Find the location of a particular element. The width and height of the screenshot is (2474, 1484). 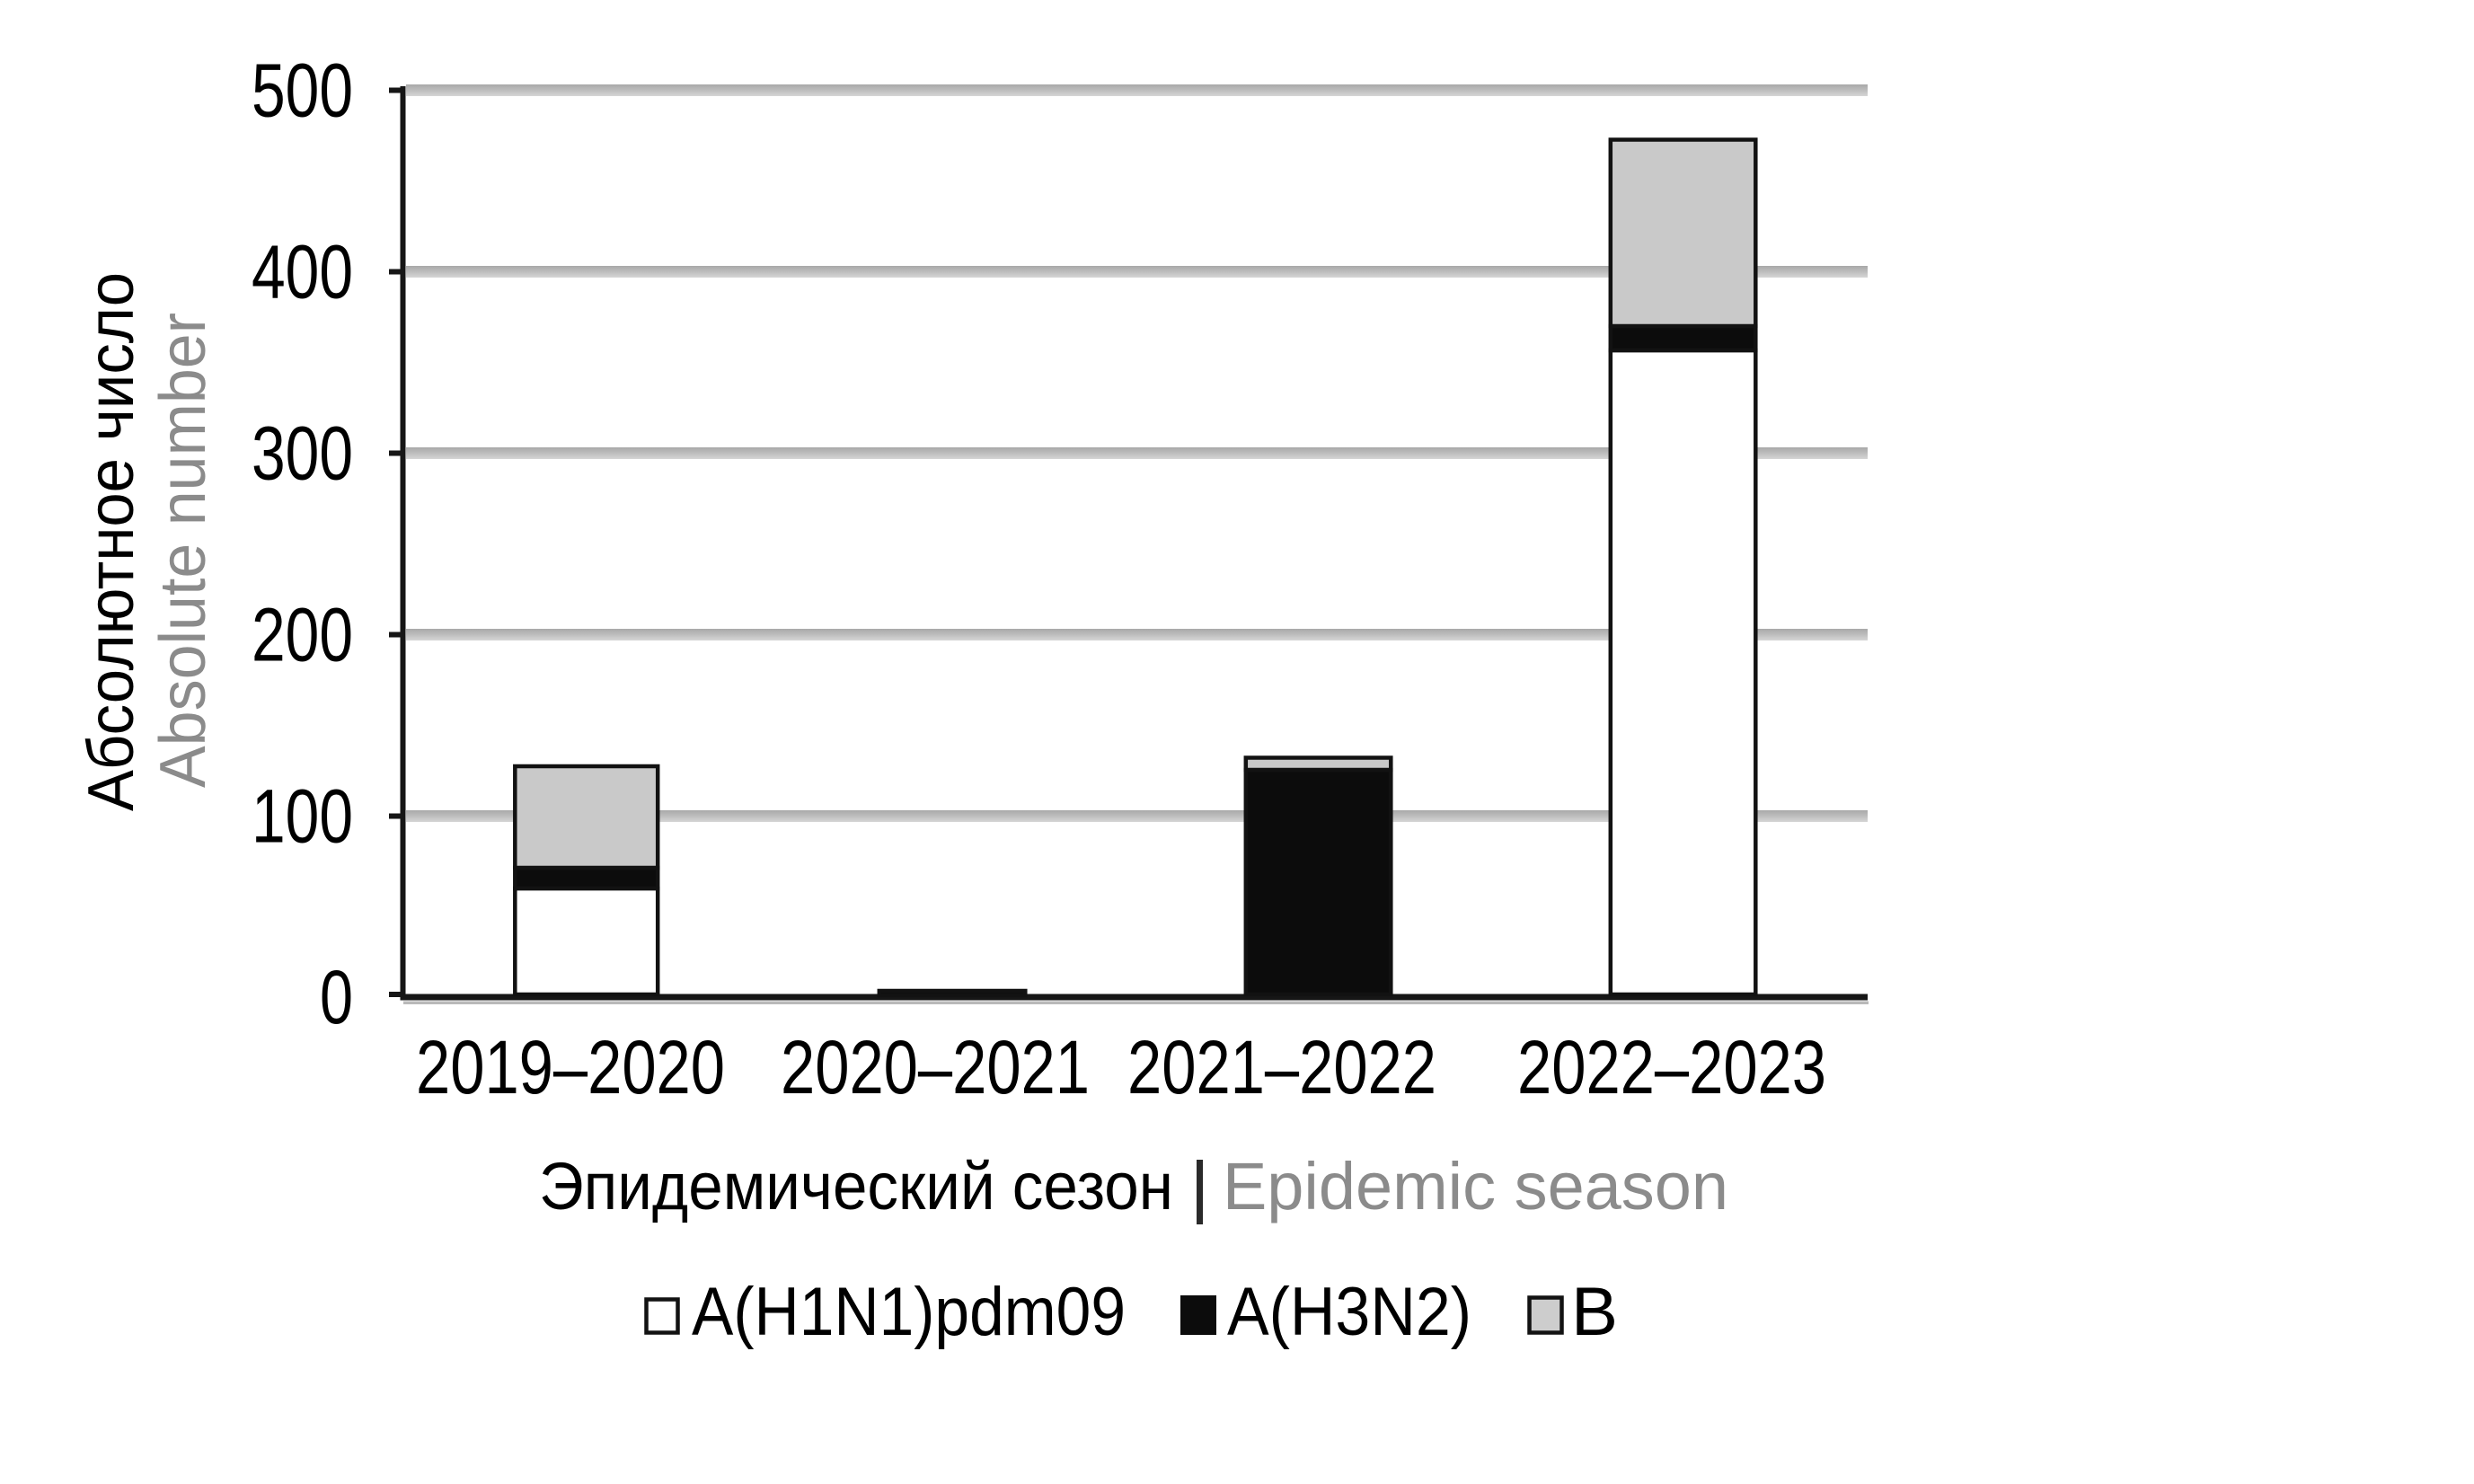

svg-text: 2020–2021 is located at coordinates (935, 1067).